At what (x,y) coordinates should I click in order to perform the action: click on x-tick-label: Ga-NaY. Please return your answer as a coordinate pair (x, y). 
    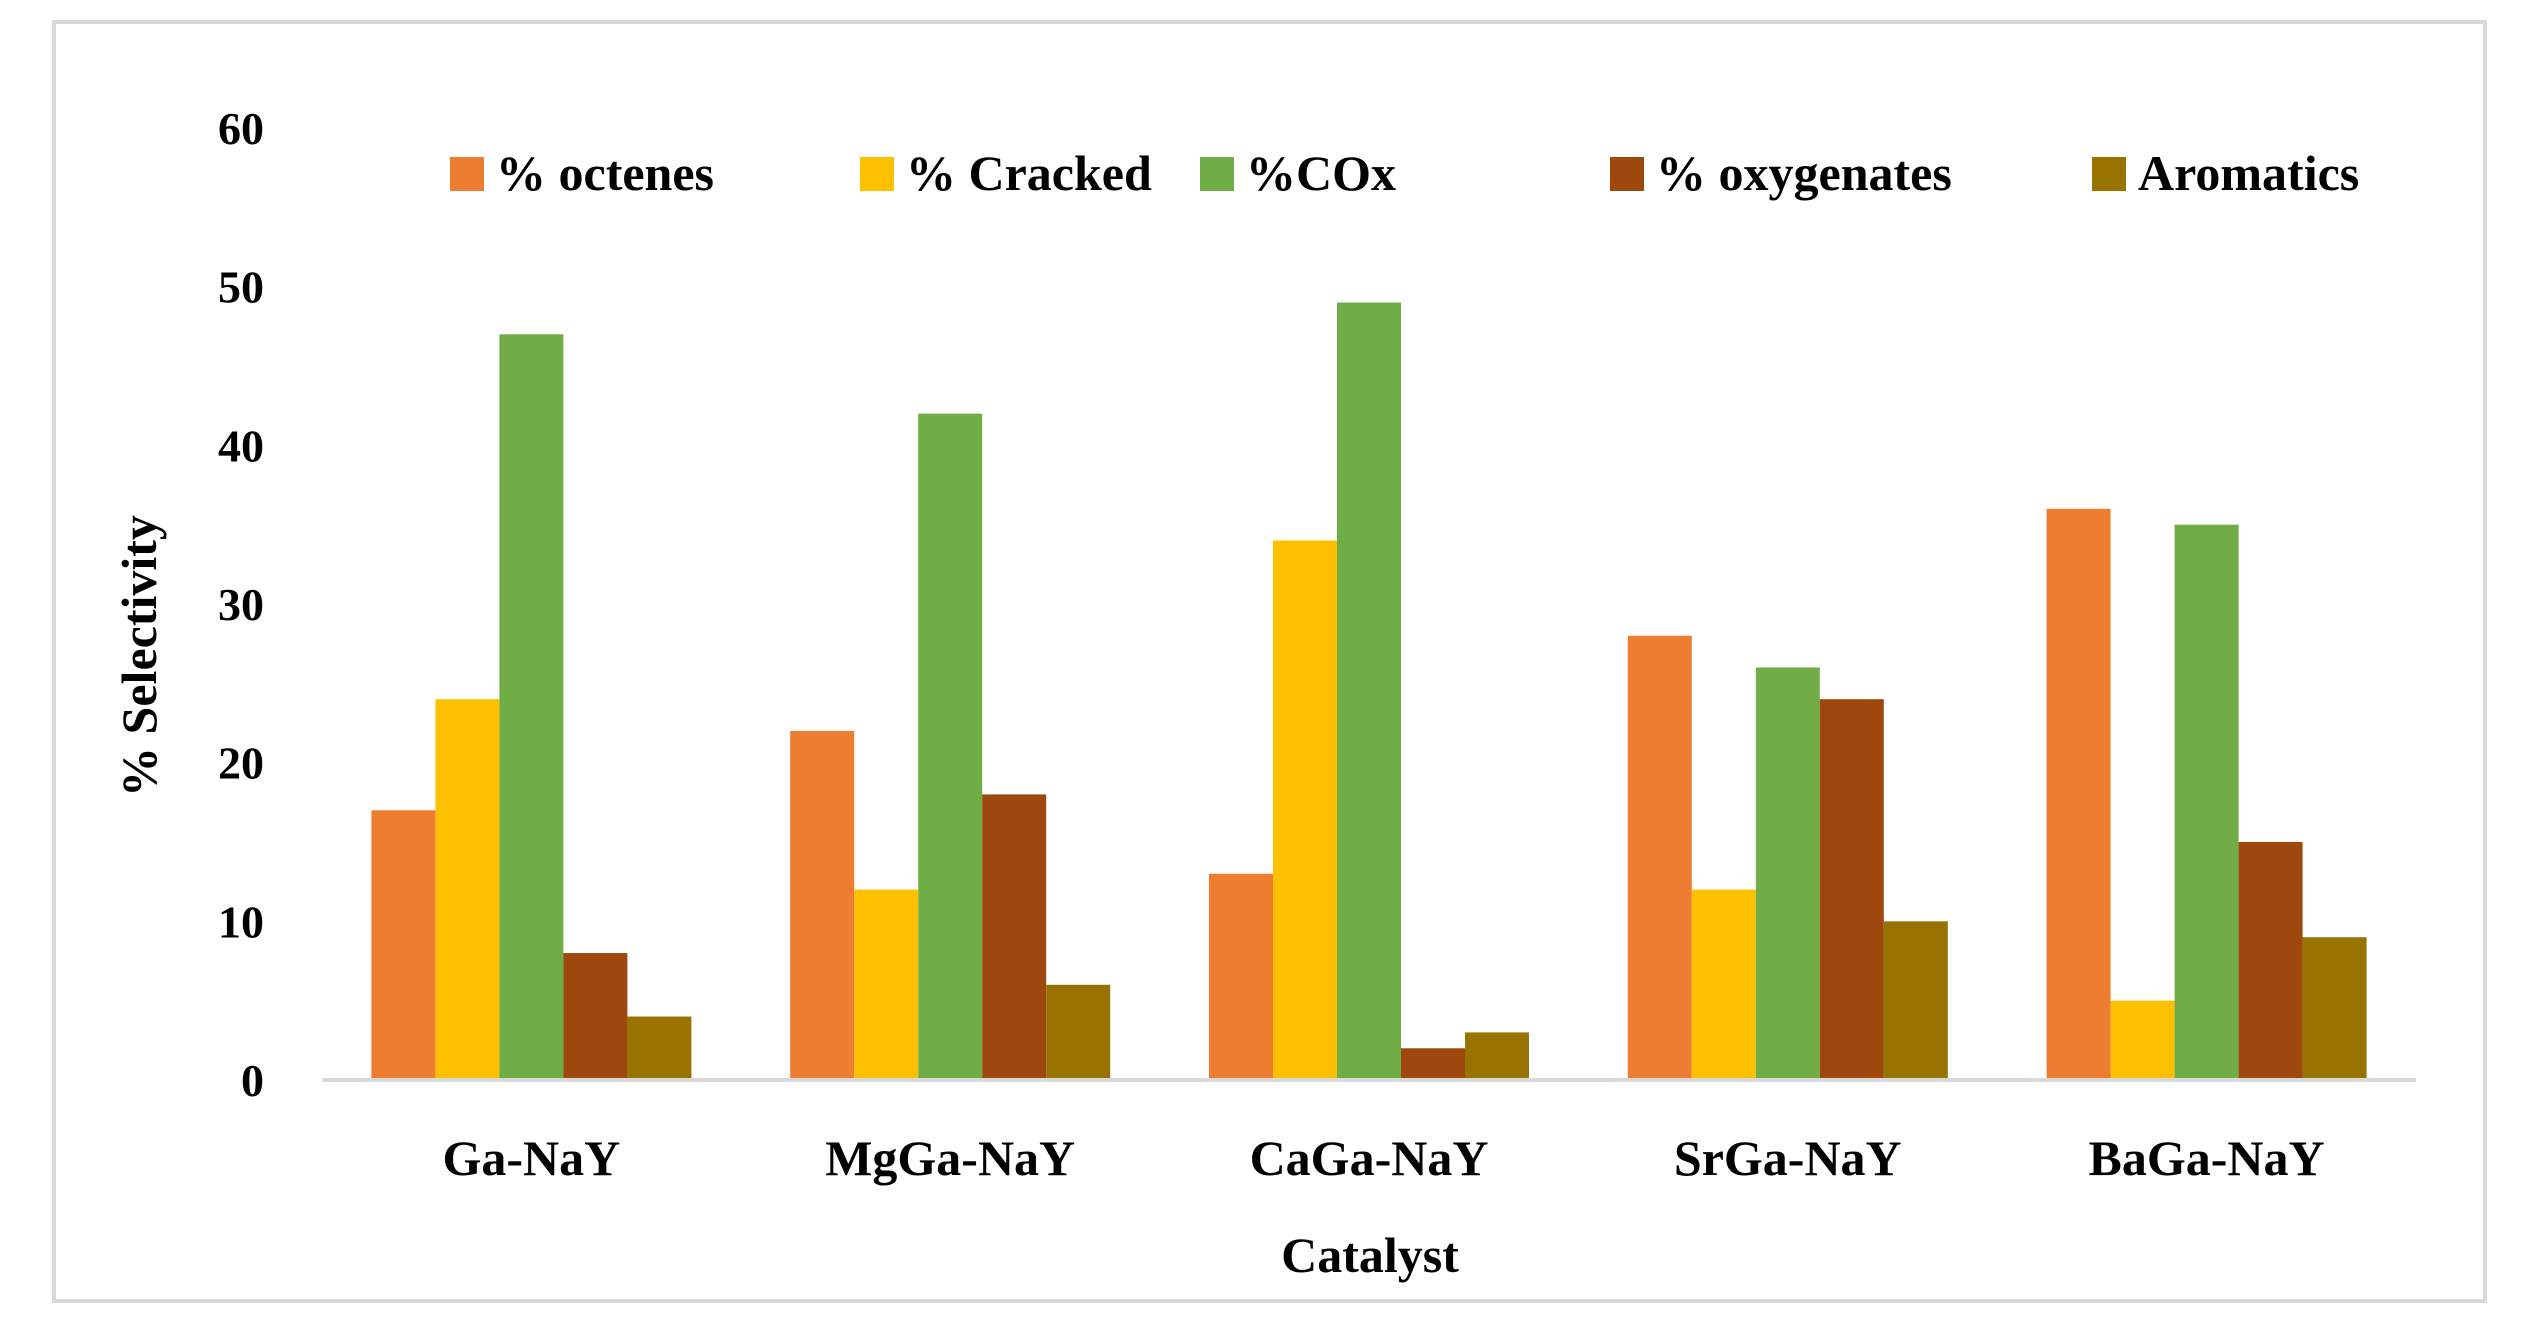
    Looking at the image, I should click on (532, 1158).